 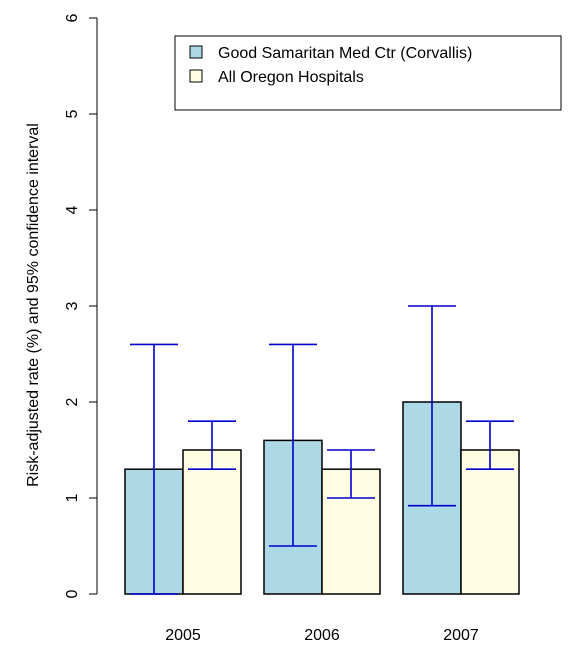 I want to click on y-tick-label: 6, so click(x=72, y=17).